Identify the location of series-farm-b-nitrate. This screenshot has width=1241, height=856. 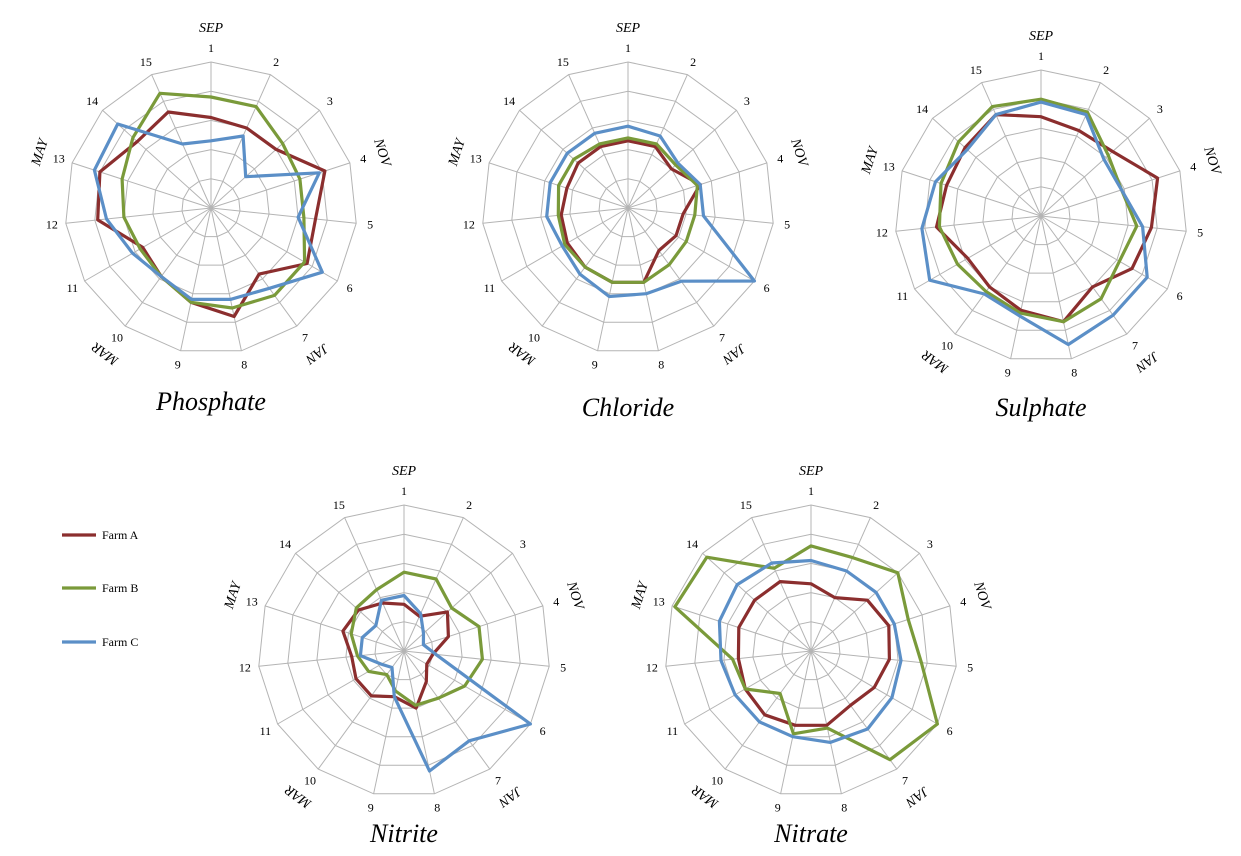
(806, 653).